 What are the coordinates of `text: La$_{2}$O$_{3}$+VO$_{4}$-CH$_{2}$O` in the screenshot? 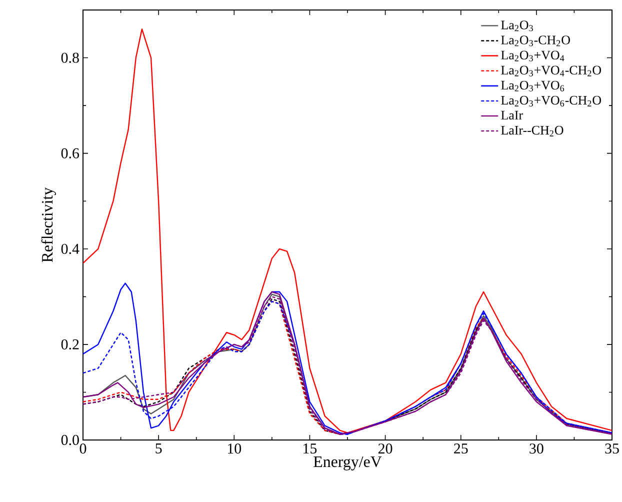 It's located at (551, 71).